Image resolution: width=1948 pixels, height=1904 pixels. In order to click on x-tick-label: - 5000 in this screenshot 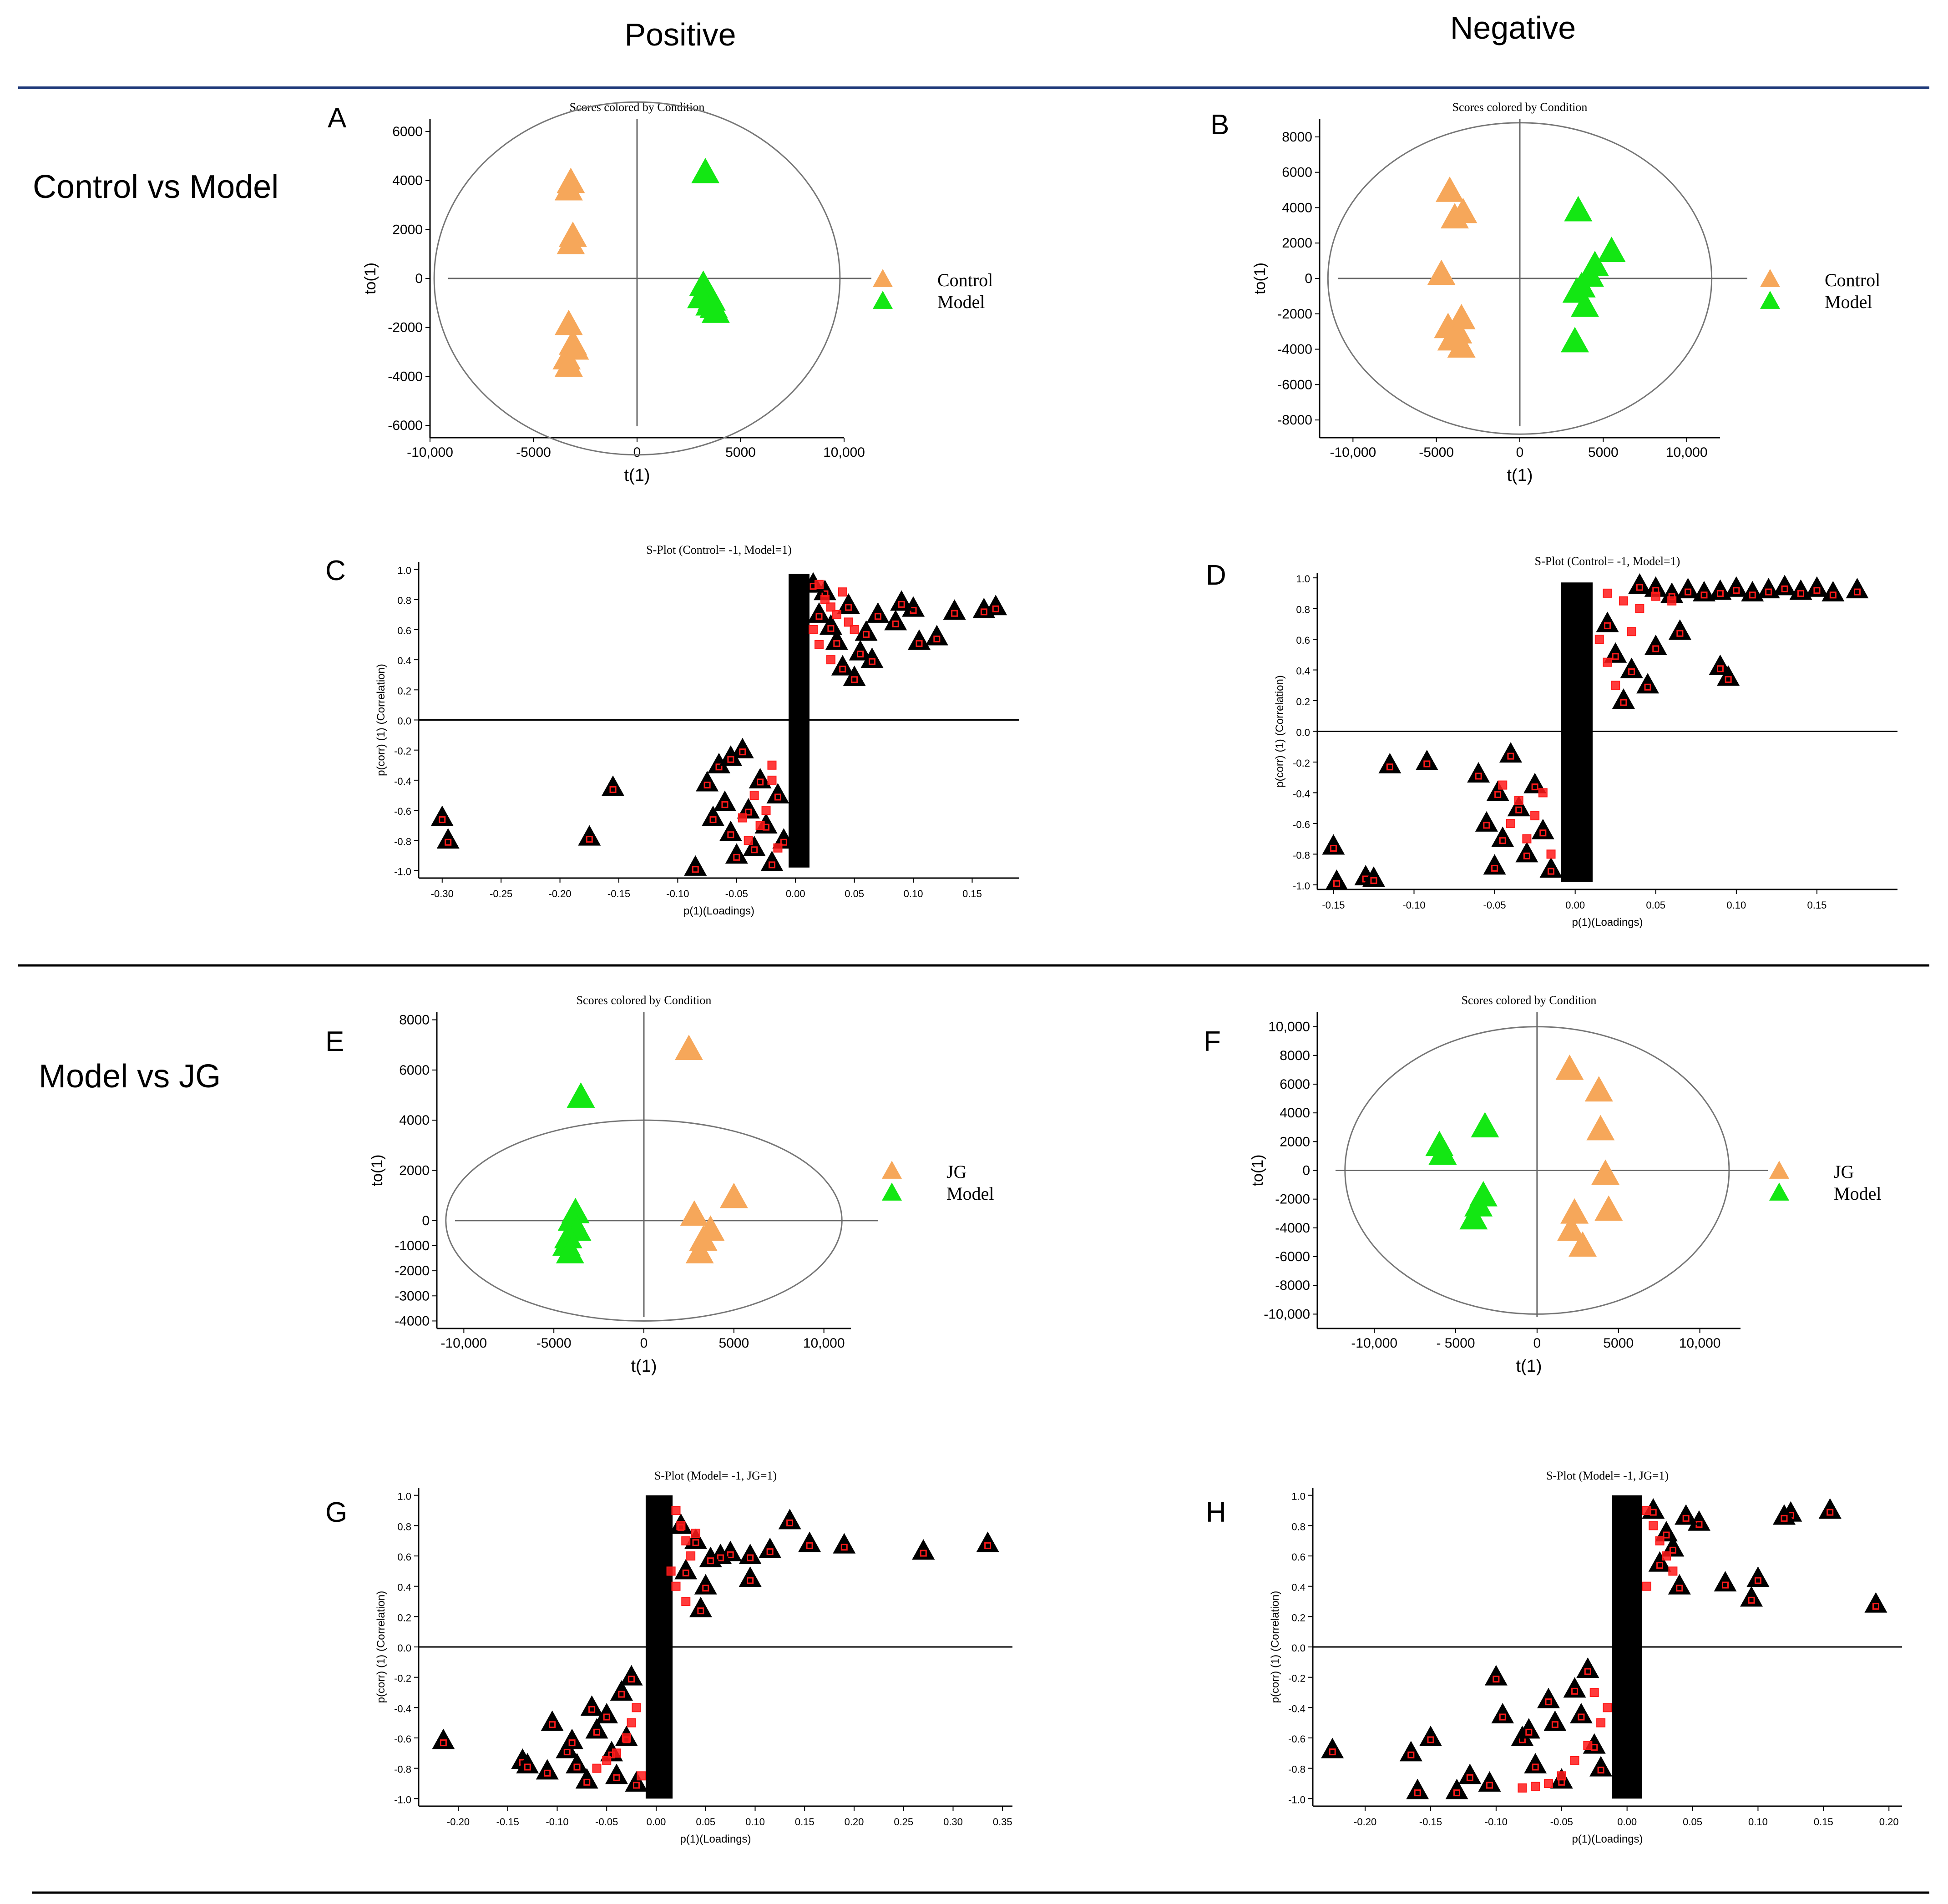, I will do `click(1455, 1343)`.